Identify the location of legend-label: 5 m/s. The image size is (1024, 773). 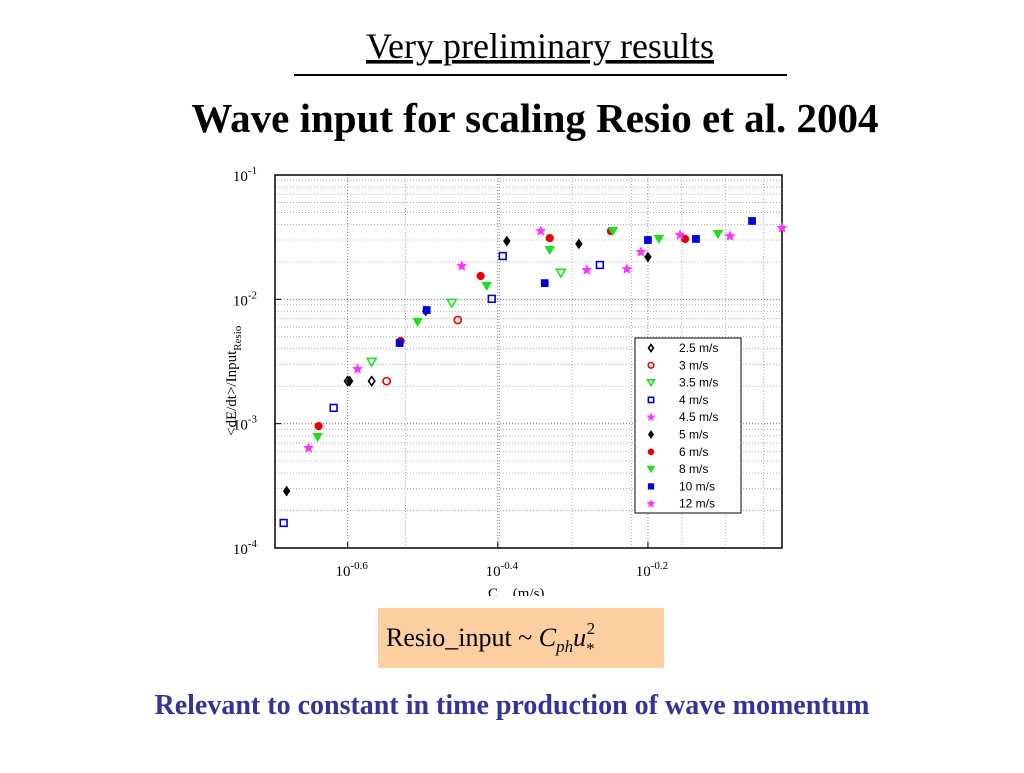
(693, 435).